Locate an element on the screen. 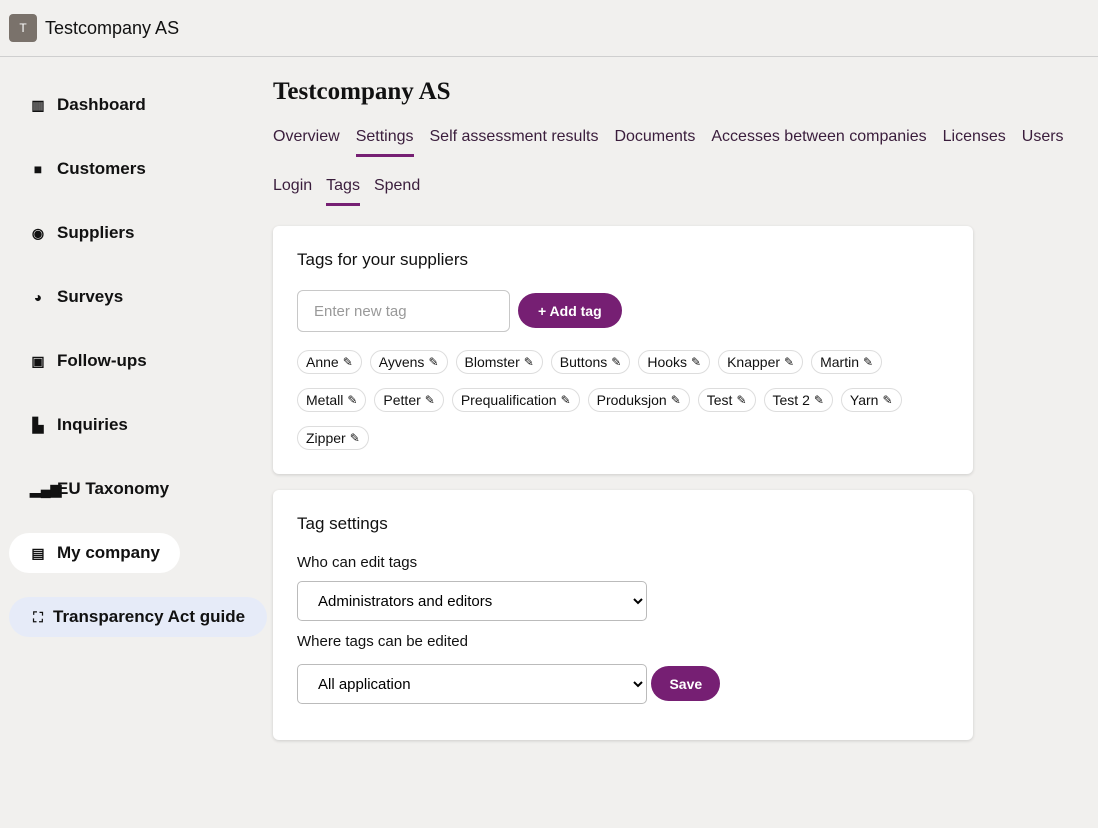 The image size is (1098, 828). sidebar-item-surveys: ◕ Surveys is located at coordinates (139, 297).